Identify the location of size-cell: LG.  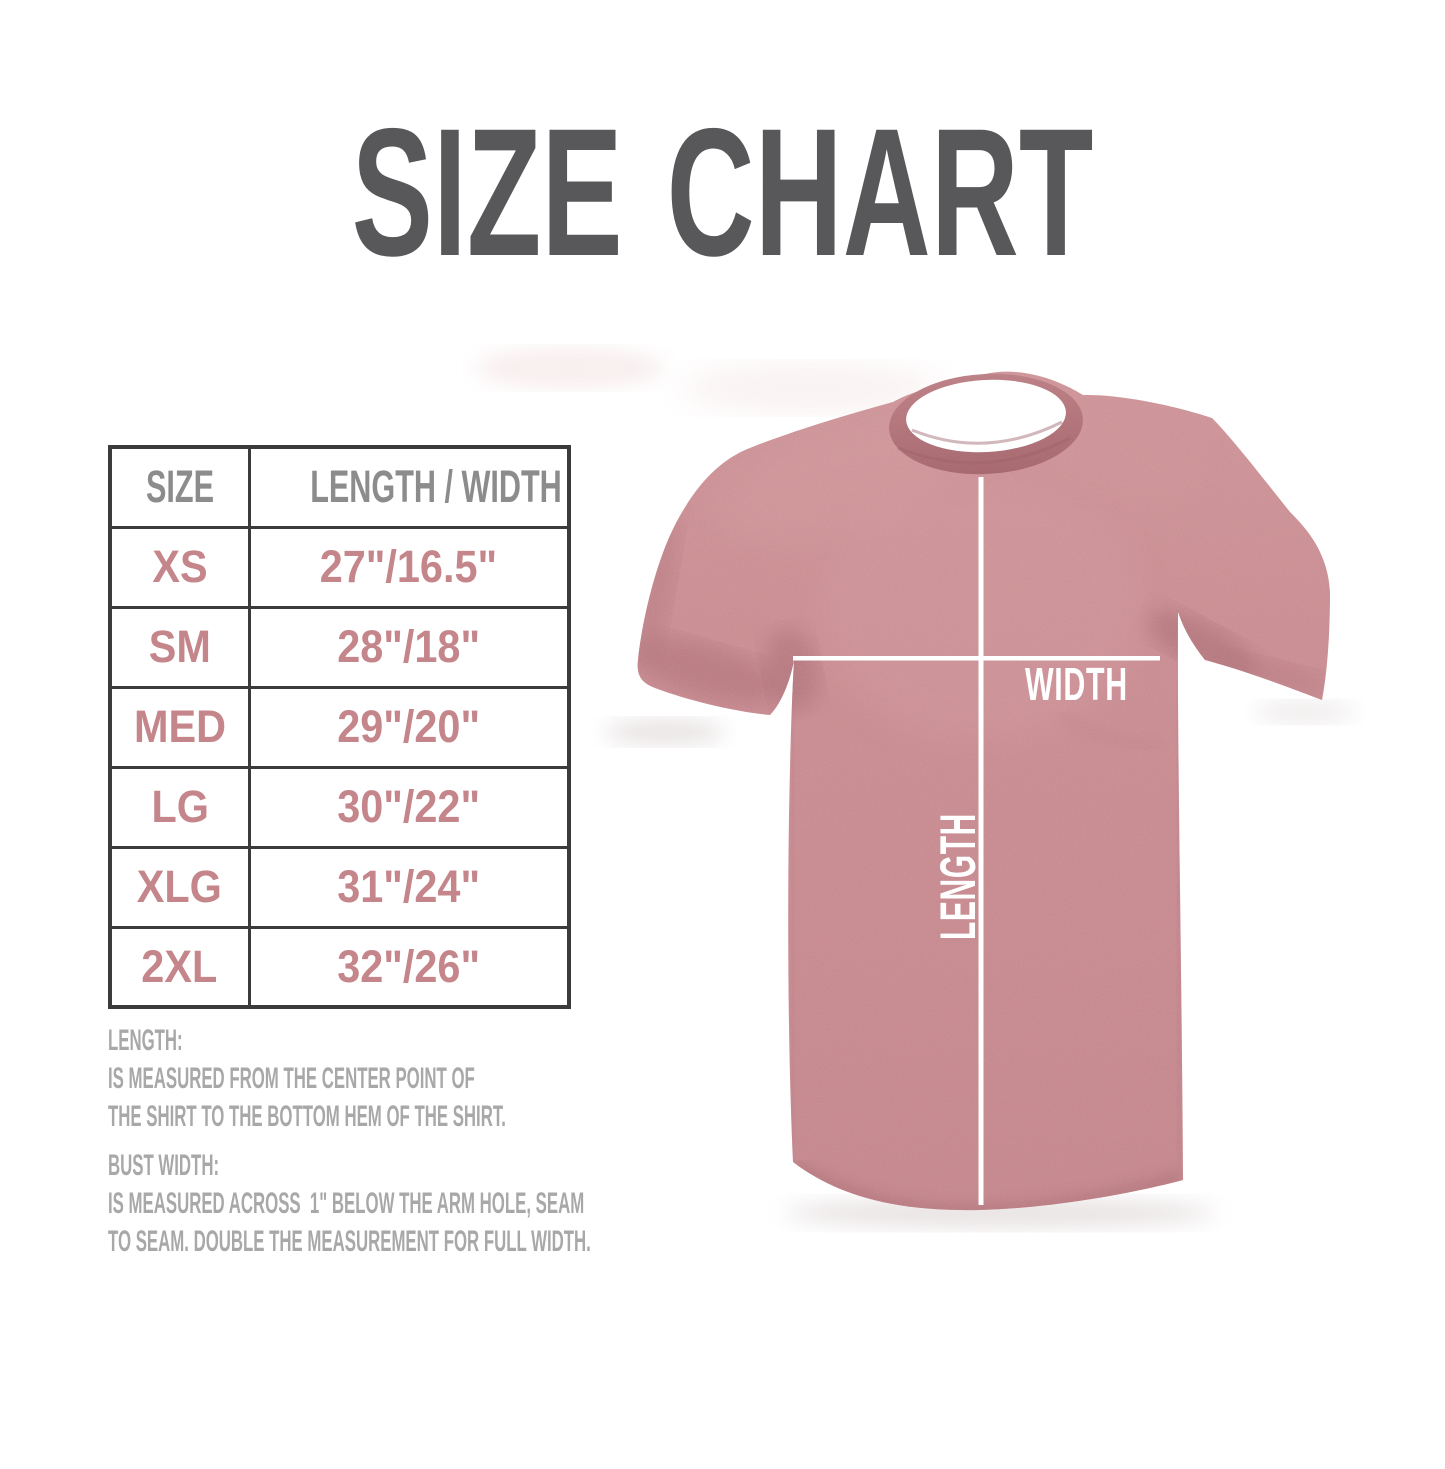
(179, 807).